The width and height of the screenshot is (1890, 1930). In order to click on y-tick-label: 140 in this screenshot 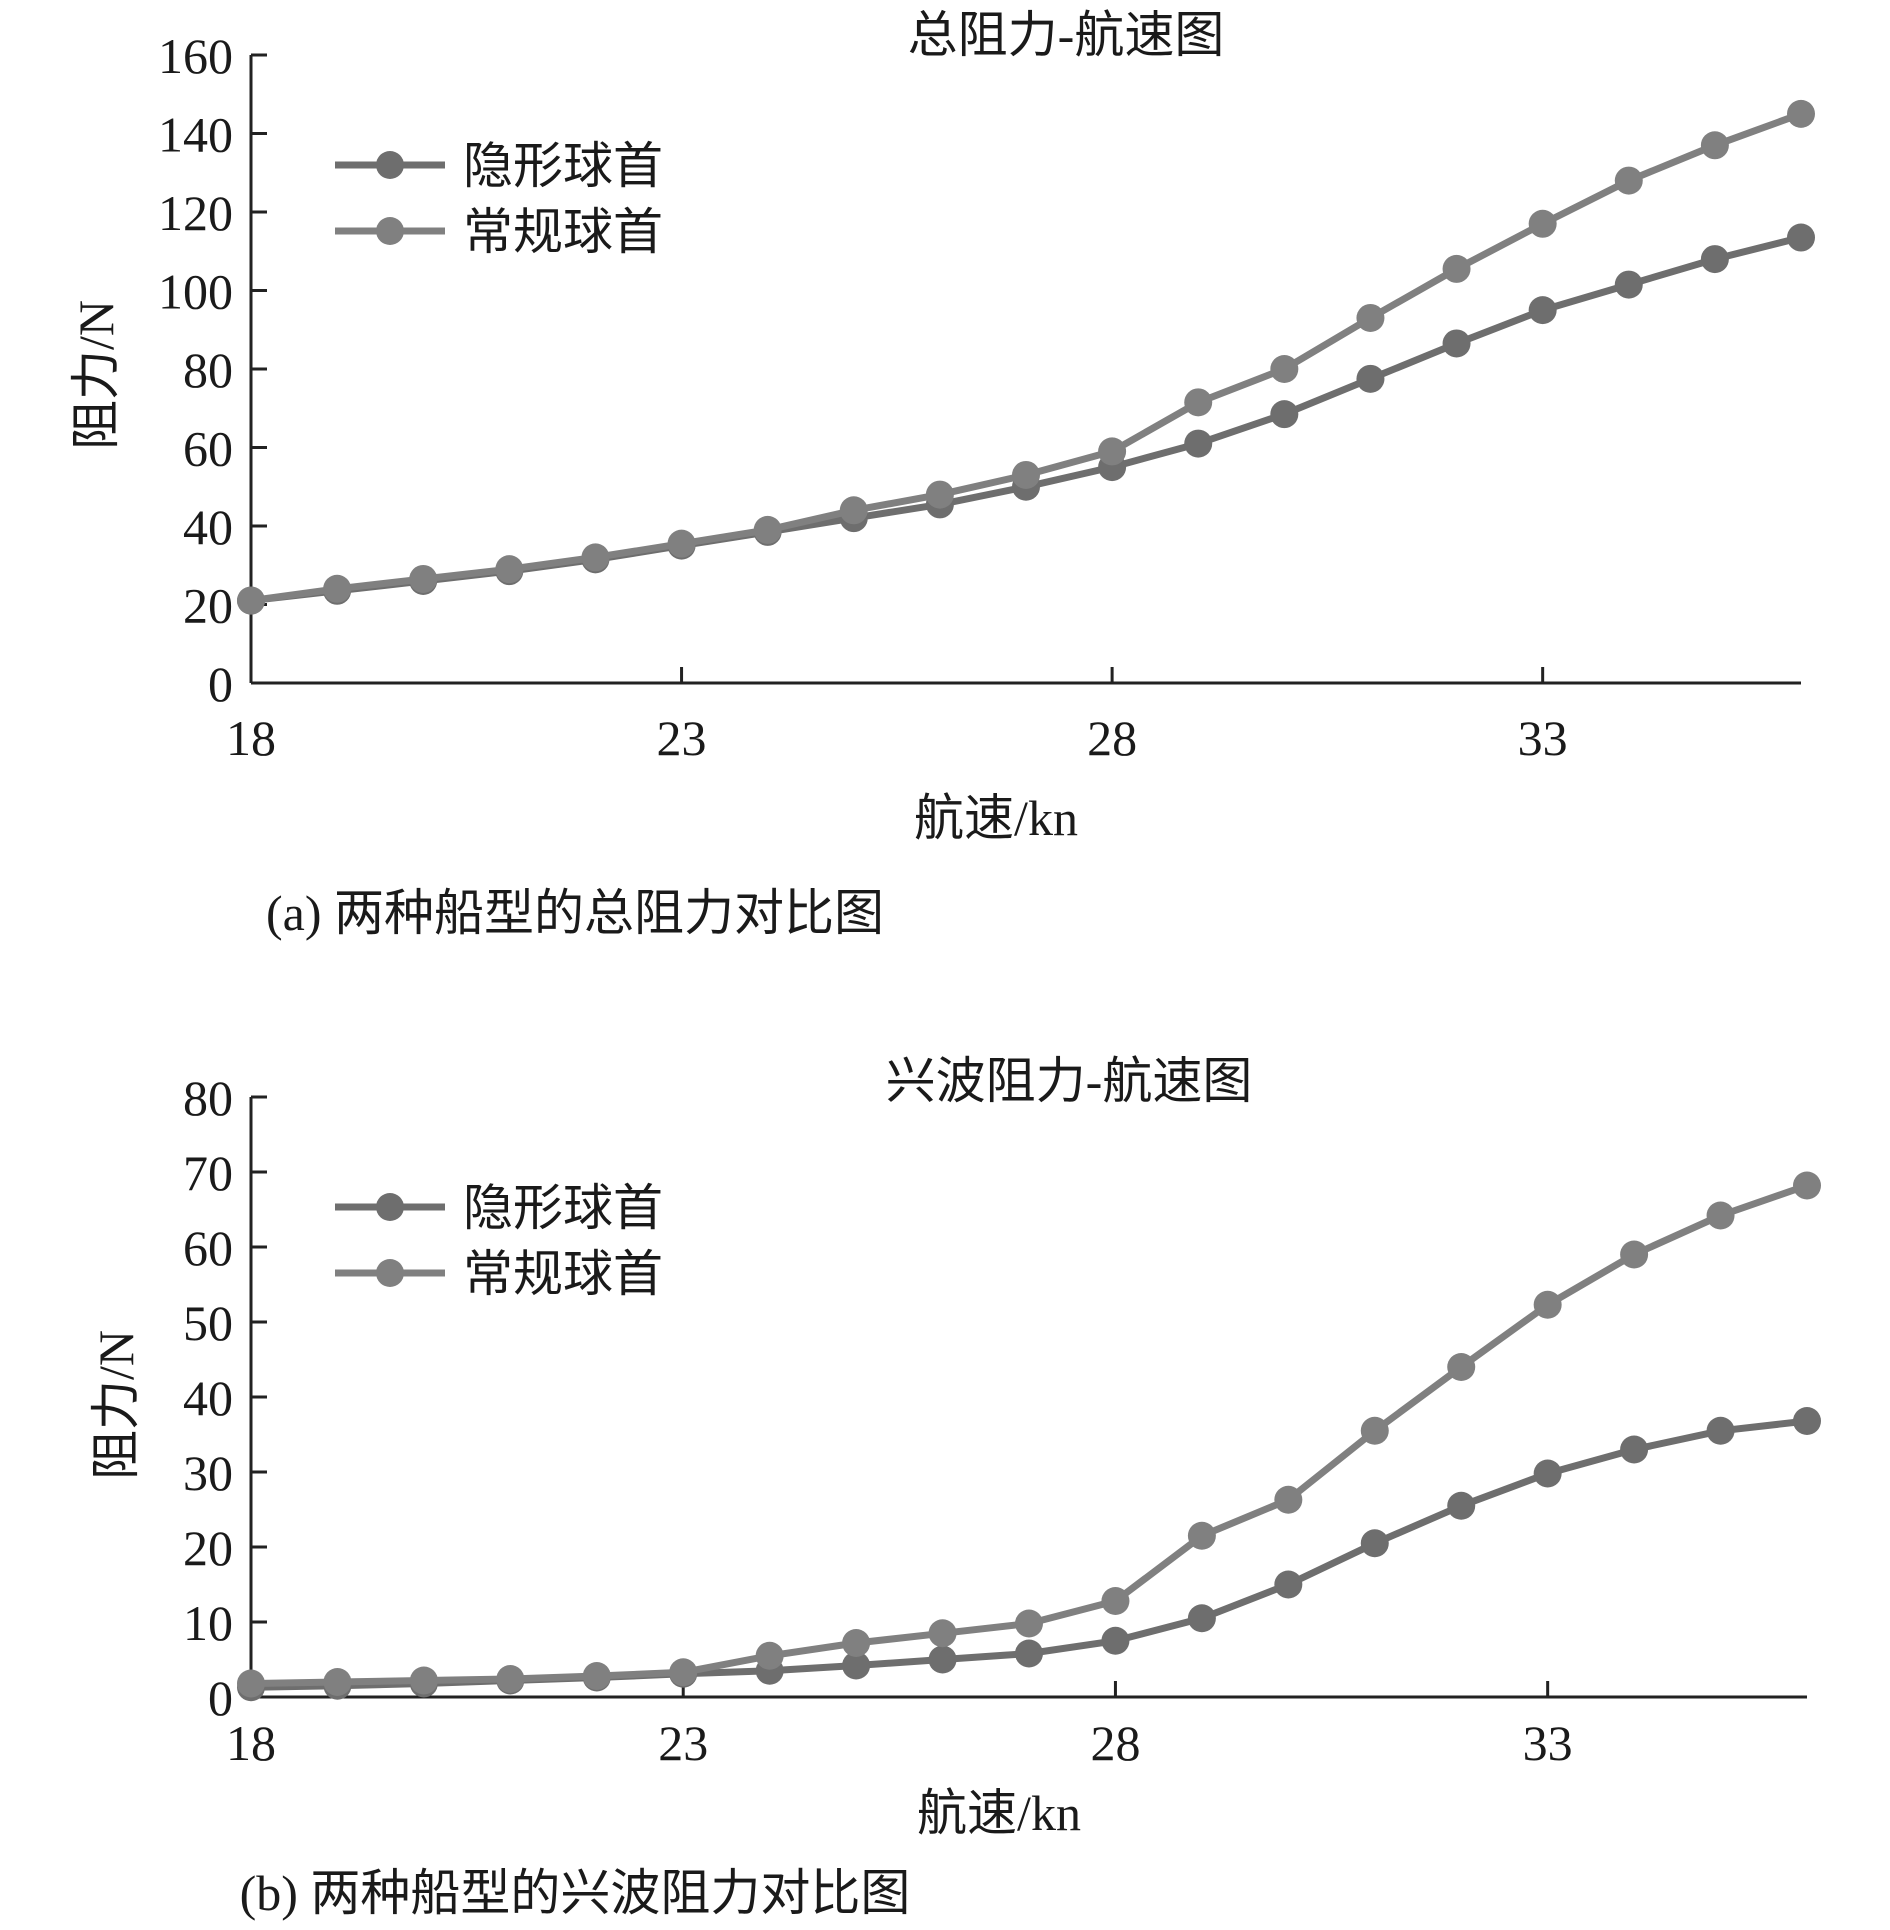, I will do `click(195, 135)`.